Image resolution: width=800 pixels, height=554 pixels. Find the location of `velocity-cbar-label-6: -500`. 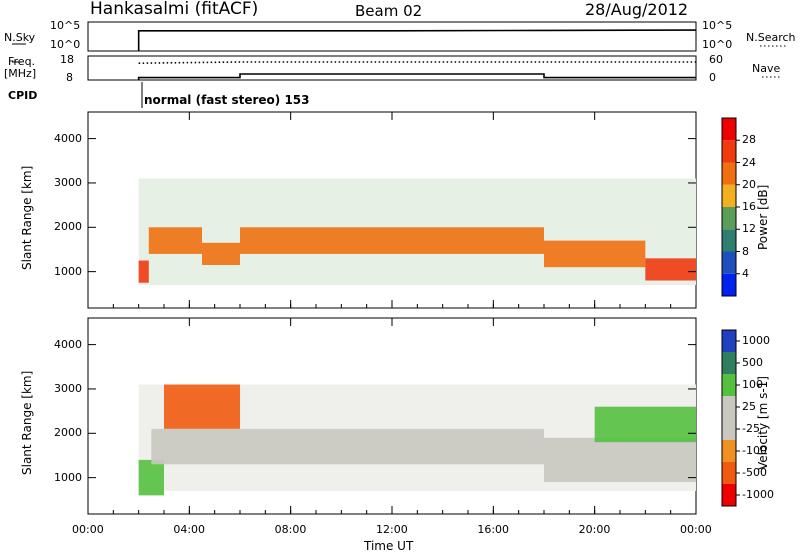

velocity-cbar-label-6: -500 is located at coordinates (754, 472).